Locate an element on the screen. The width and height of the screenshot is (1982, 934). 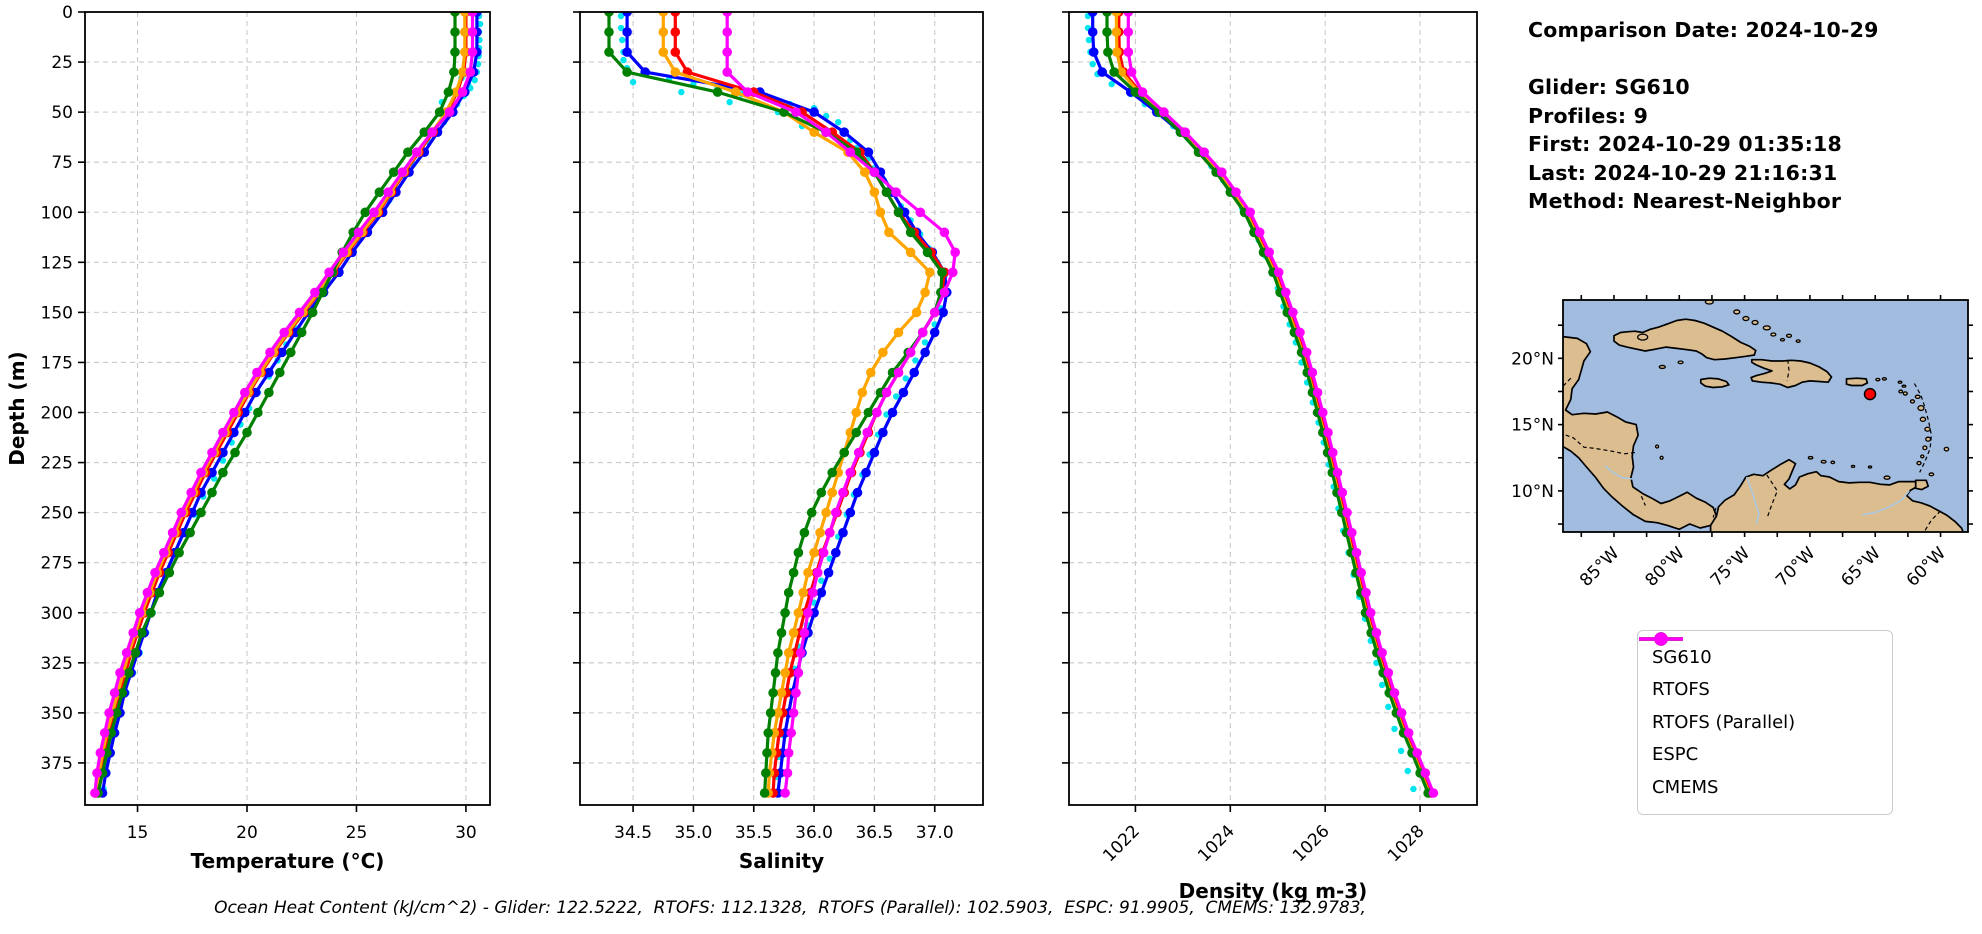
svg-text: Depth (m) is located at coordinates (17, 408).